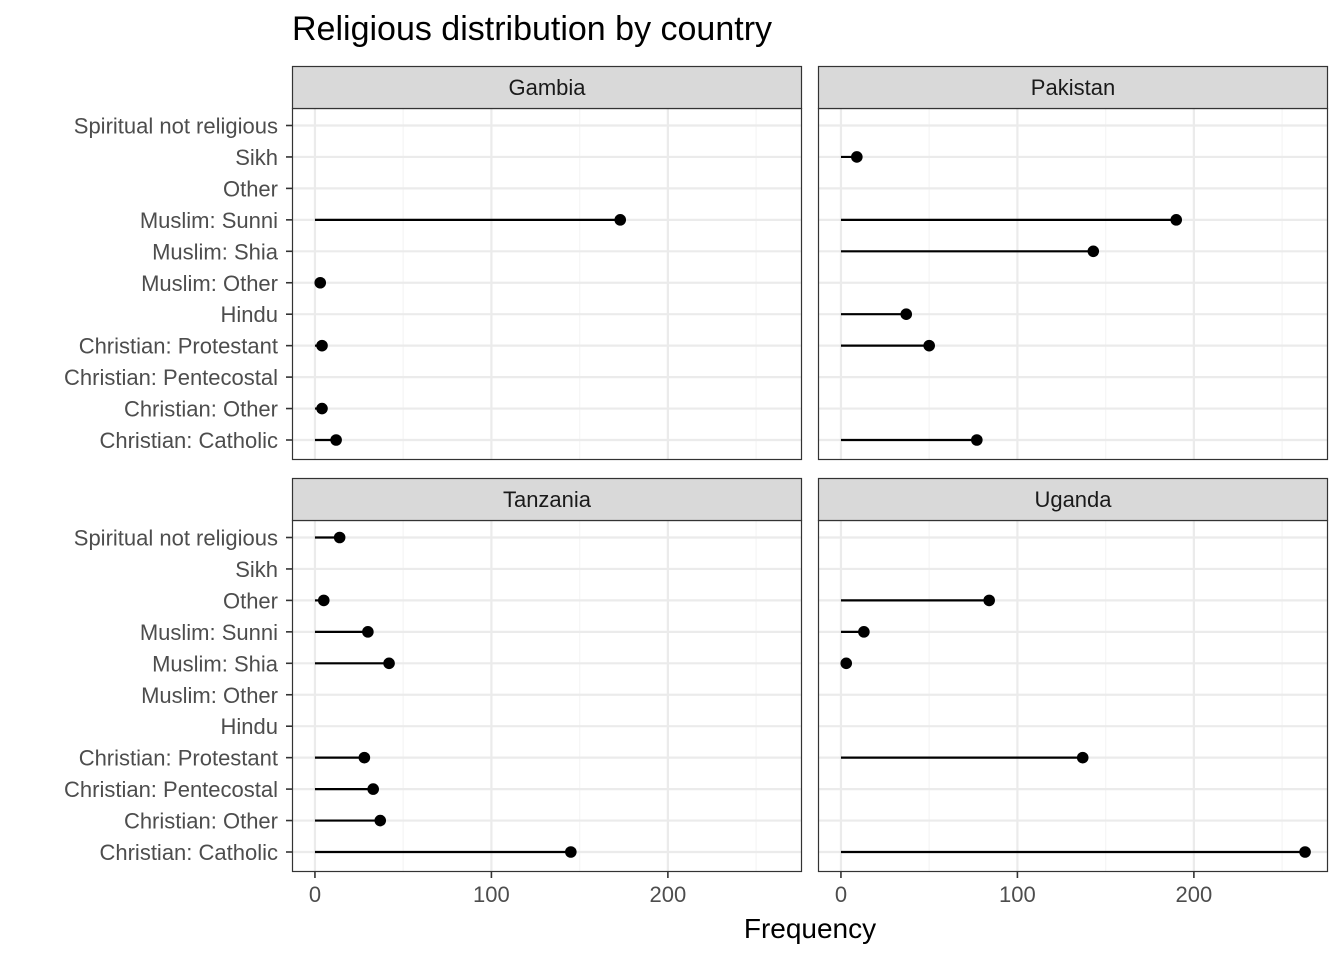  What do you see at coordinates (810, 928) in the screenshot?
I see `x-axis-title: Frequency` at bounding box center [810, 928].